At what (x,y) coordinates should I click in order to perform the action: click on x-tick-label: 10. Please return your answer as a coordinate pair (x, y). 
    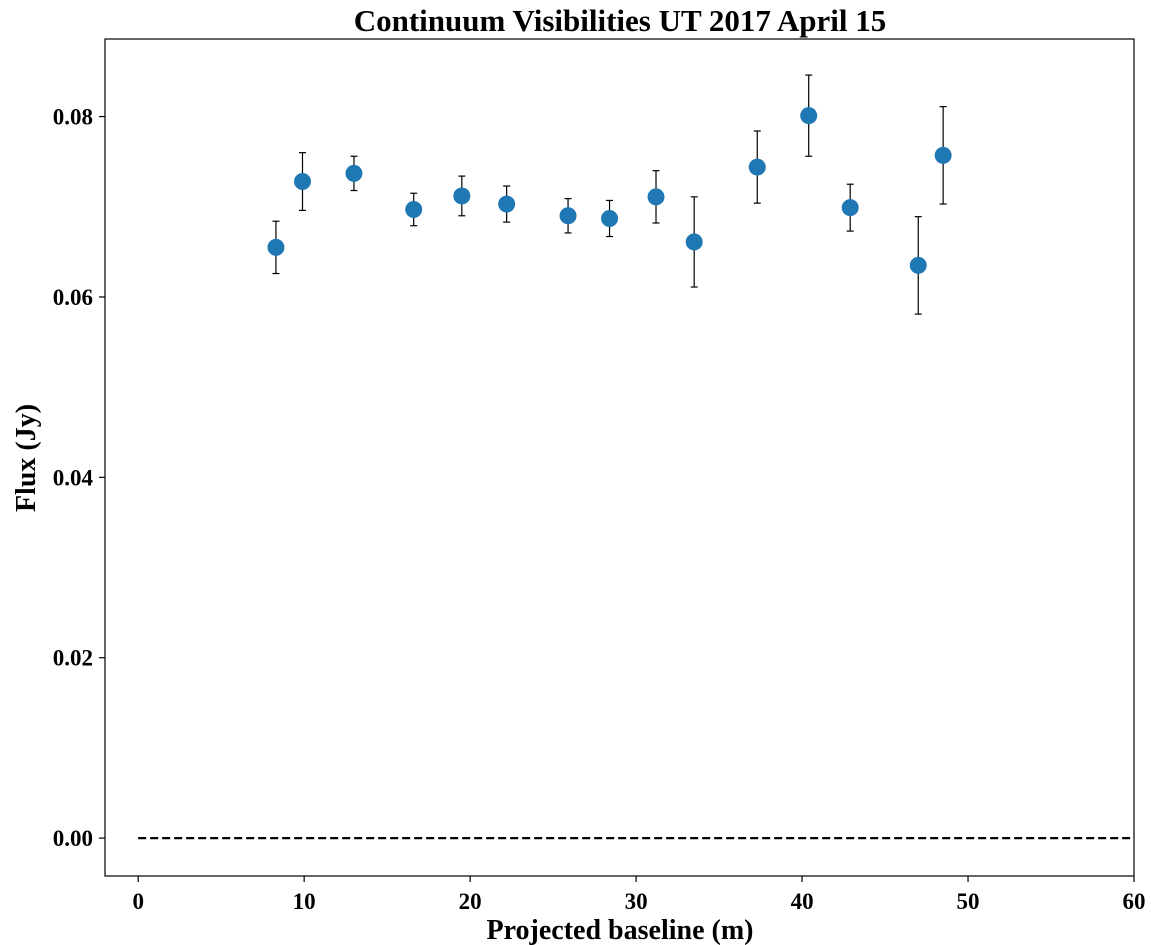
    Looking at the image, I should click on (304, 901).